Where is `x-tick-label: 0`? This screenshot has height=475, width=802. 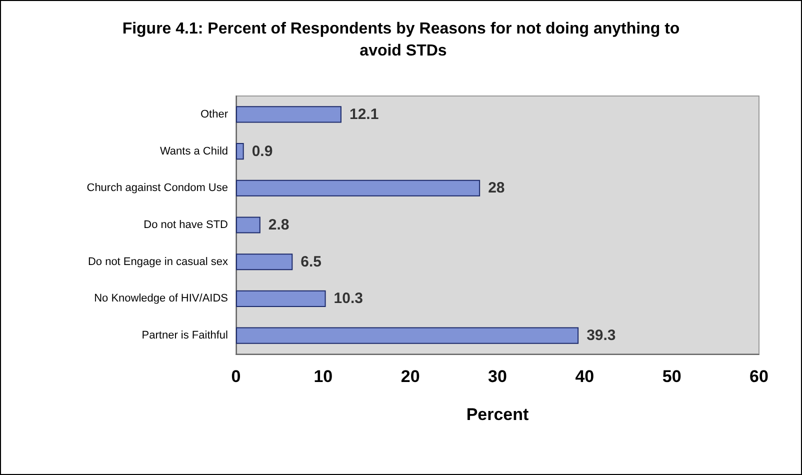
x-tick-label: 0 is located at coordinates (236, 376).